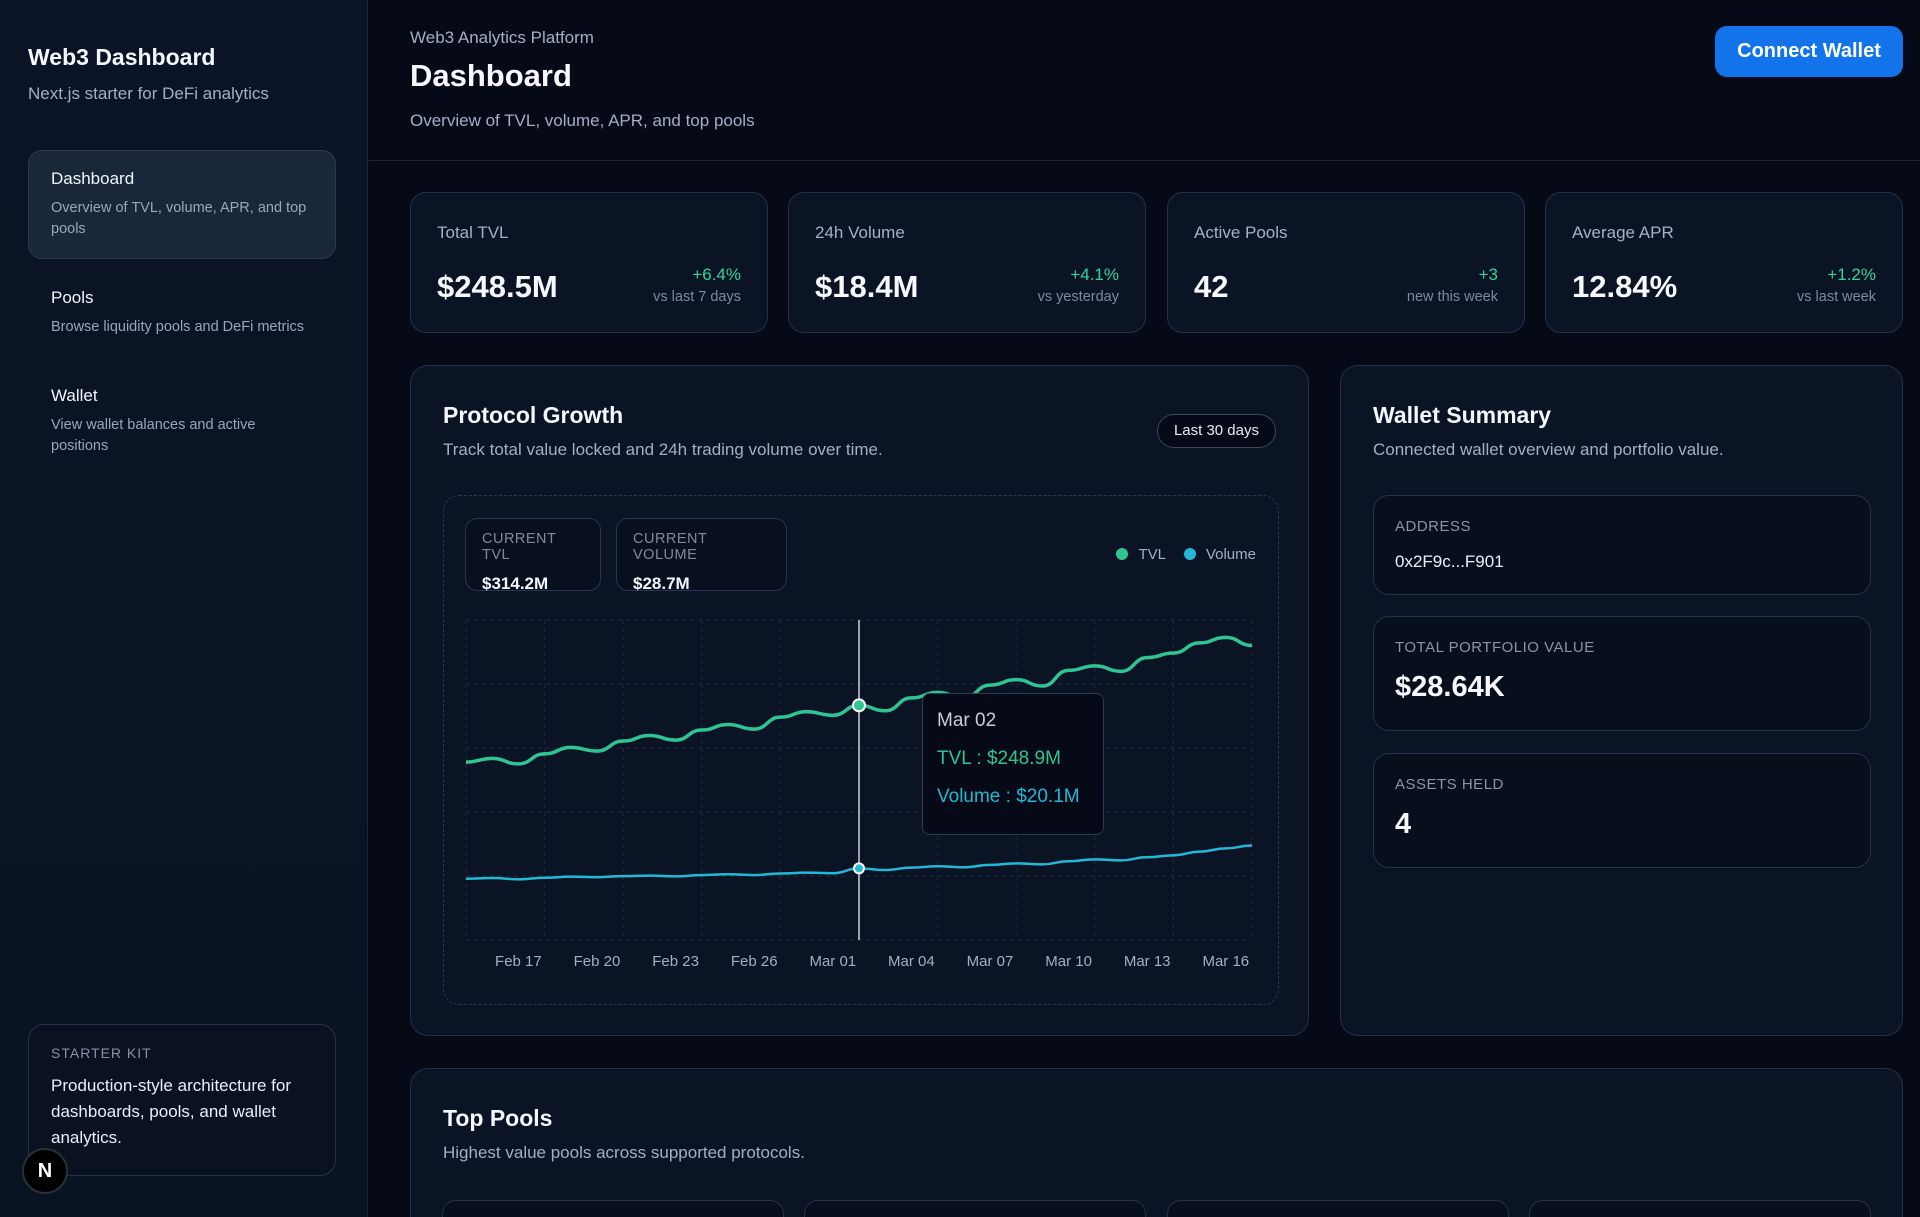  I want to click on portfolio-value: $28.64K, so click(1450, 687).